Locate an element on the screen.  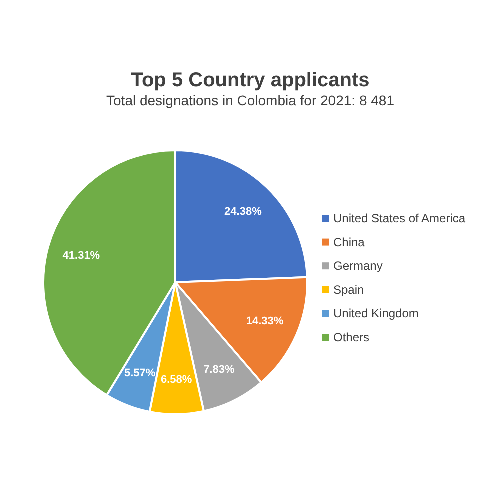
data-label: 14.33% is located at coordinates (265, 322).